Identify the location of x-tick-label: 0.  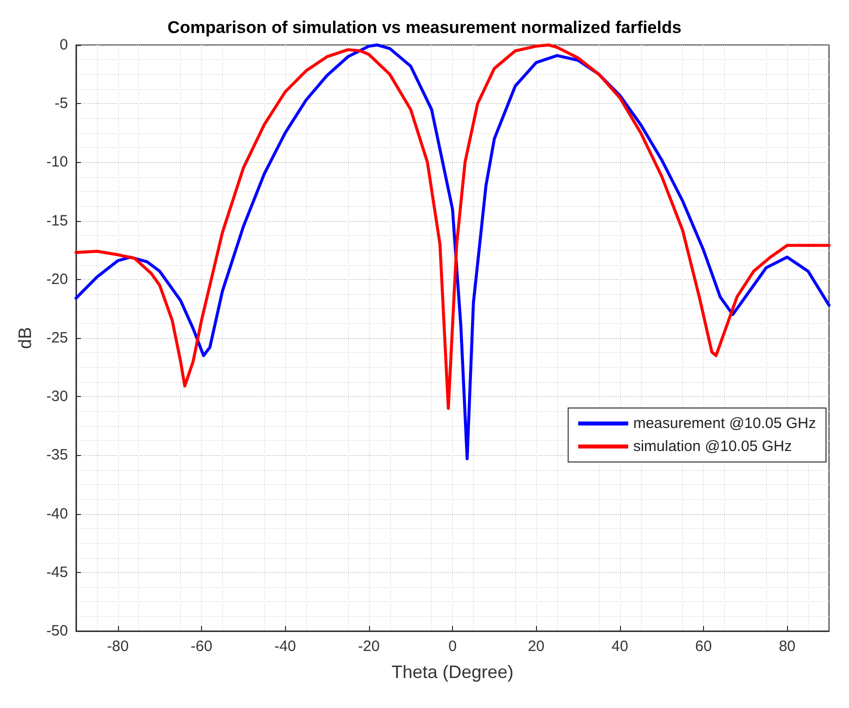
(452, 646).